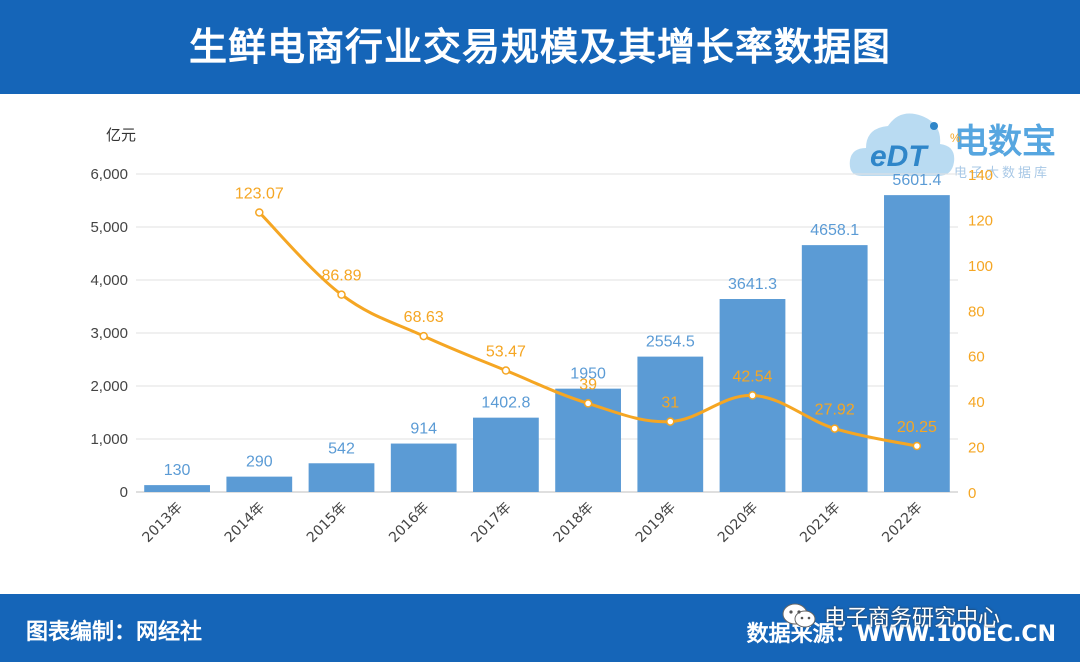 The width and height of the screenshot is (1080, 662). I want to click on logo-subtitle: 电子大数据库, so click(1002, 173).